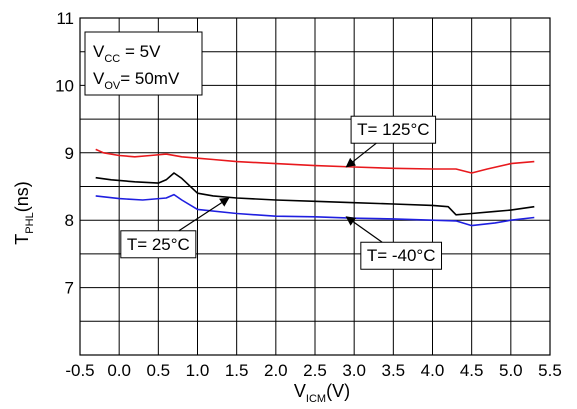 This screenshot has height=409, width=577. What do you see at coordinates (237, 370) in the screenshot?
I see `x-tick-label: 1.5` at bounding box center [237, 370].